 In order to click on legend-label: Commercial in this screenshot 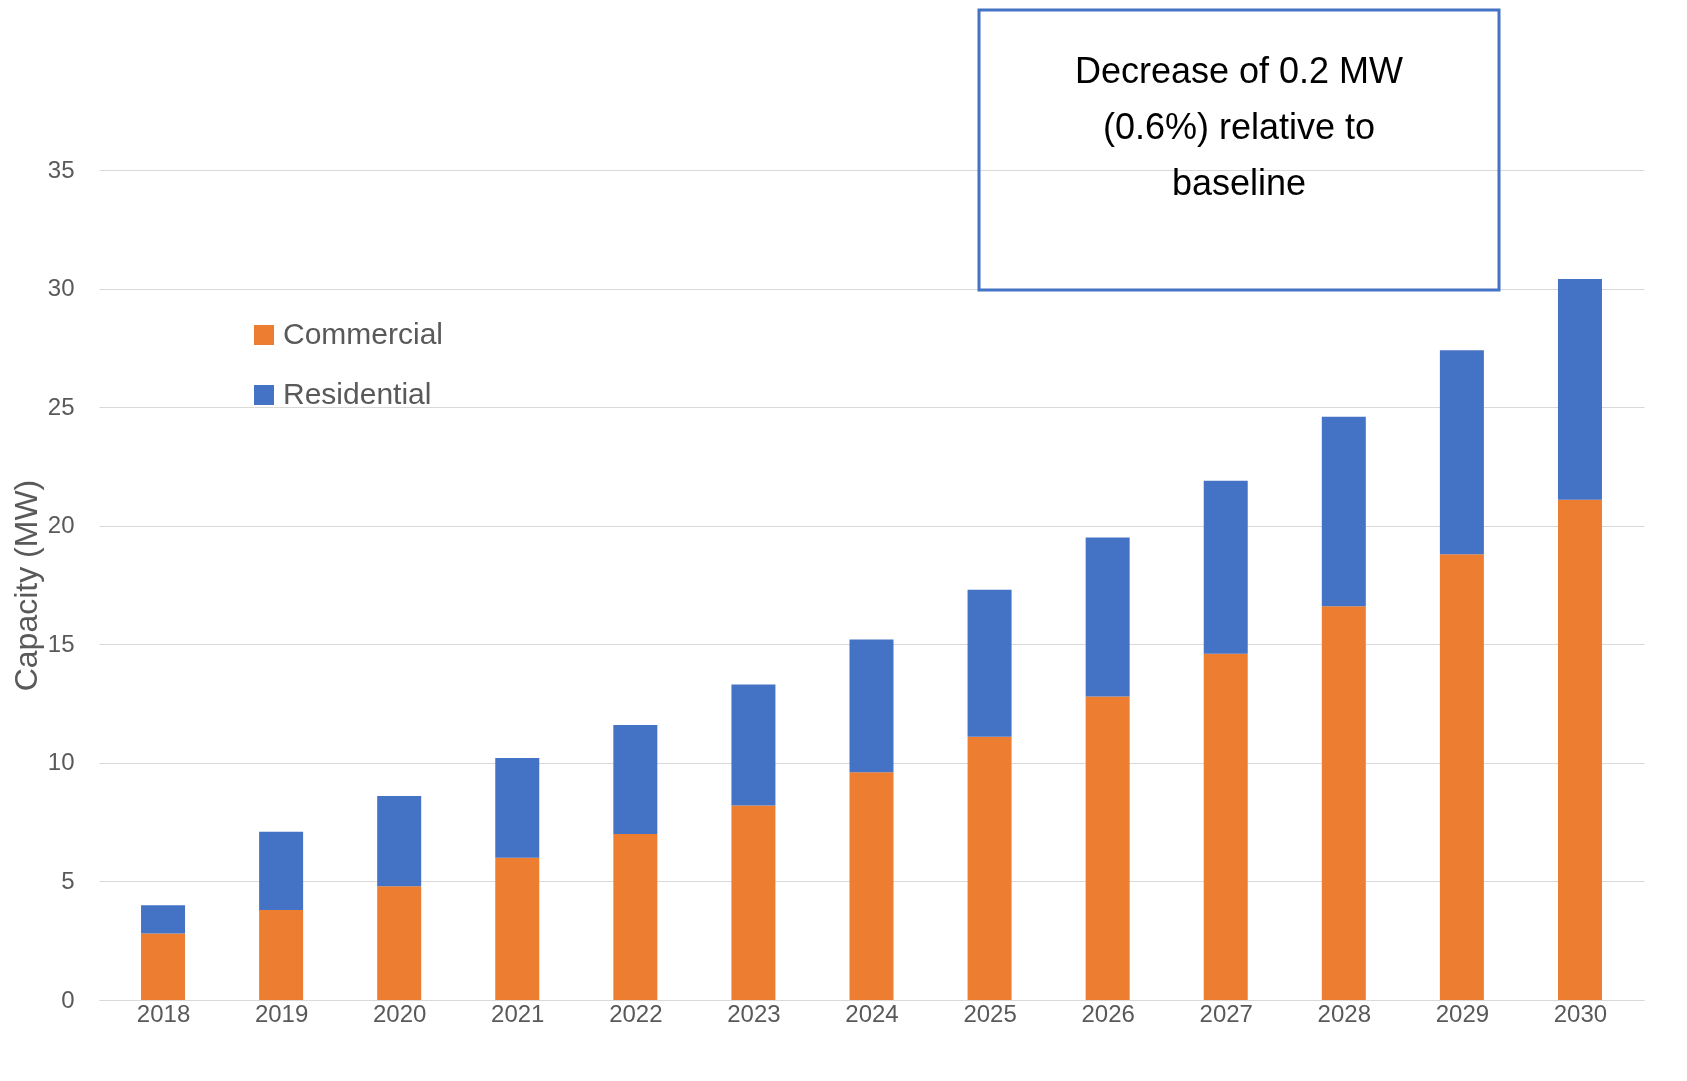, I will do `click(363, 333)`.